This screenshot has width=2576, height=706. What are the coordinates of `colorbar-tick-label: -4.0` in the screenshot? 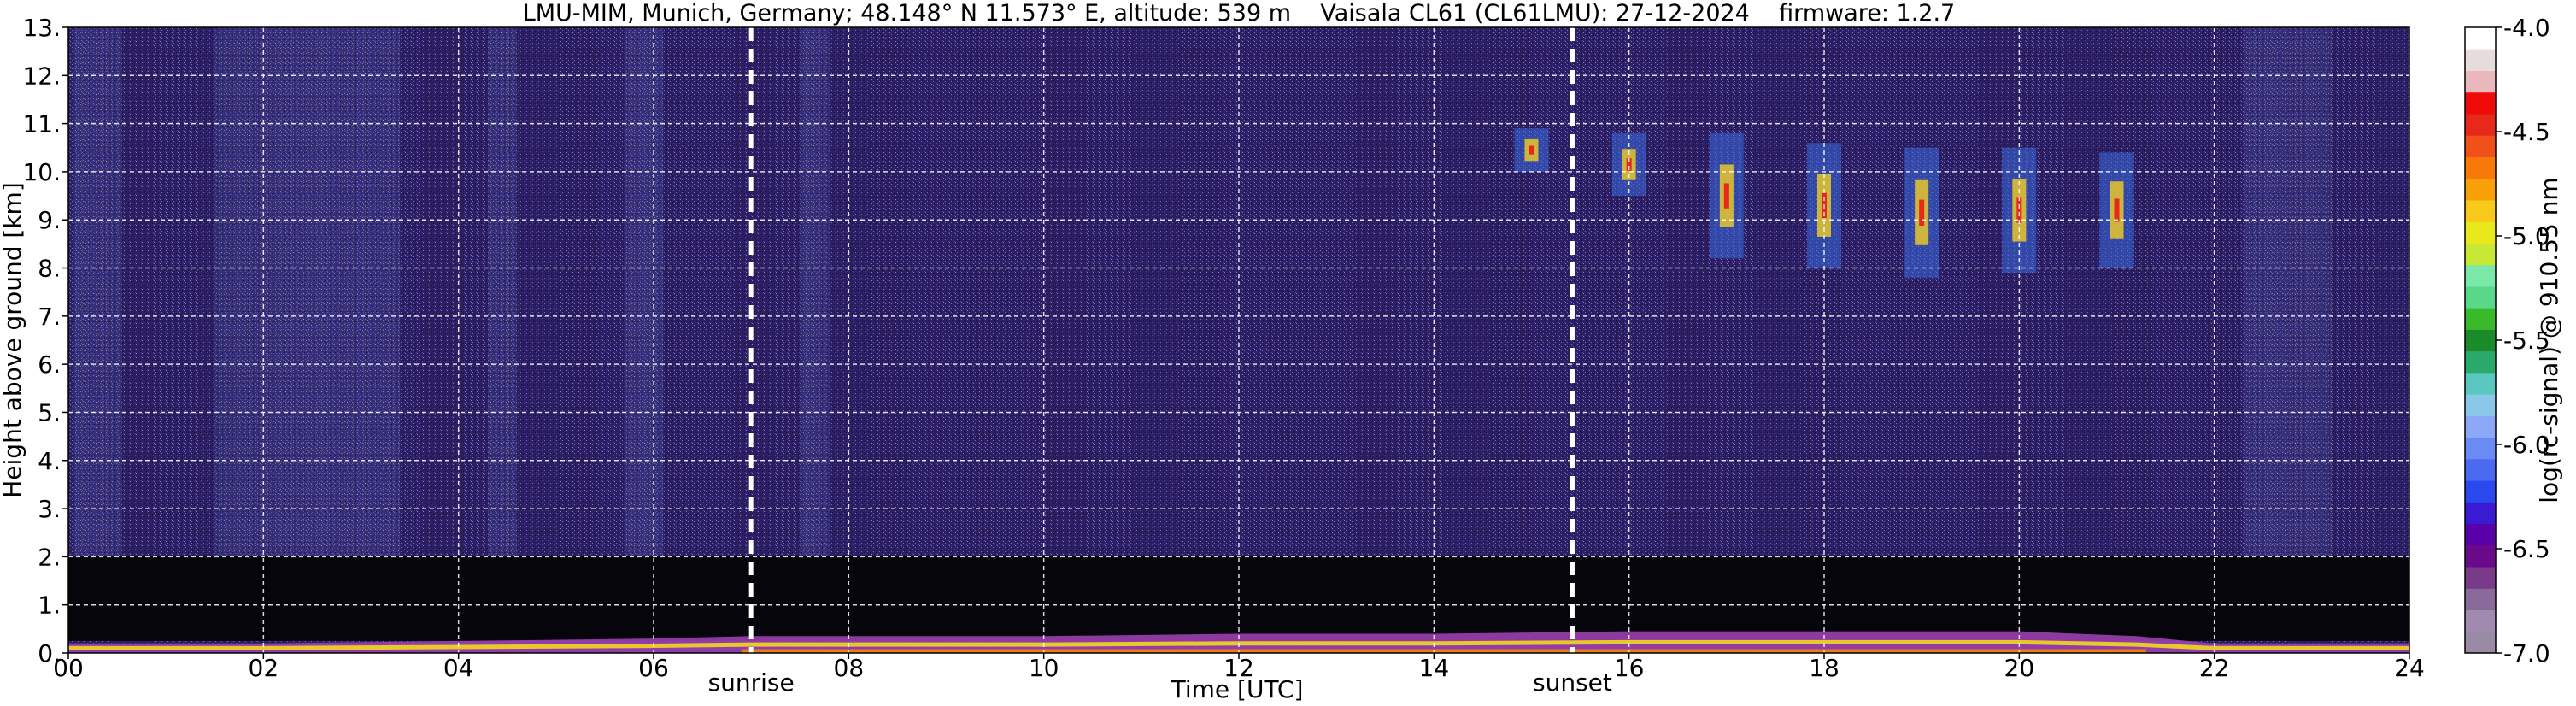 It's located at (2526, 28).